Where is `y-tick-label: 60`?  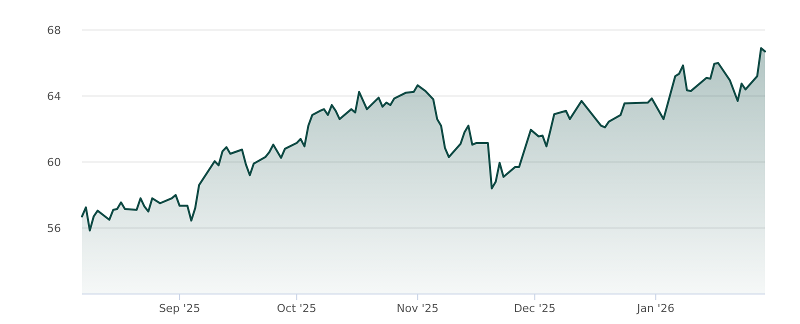
y-tick-label: 60 is located at coordinates (54, 162).